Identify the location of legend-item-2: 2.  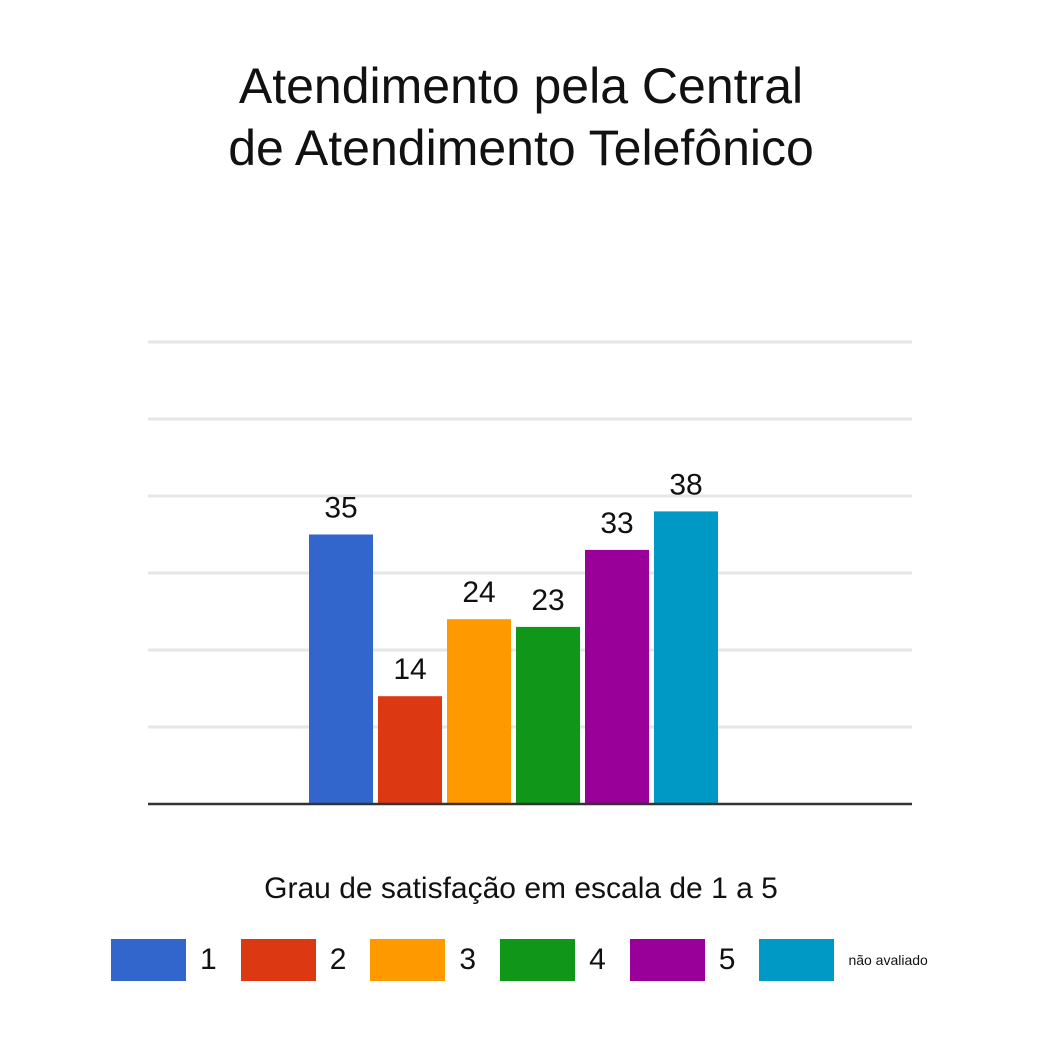
(293, 960).